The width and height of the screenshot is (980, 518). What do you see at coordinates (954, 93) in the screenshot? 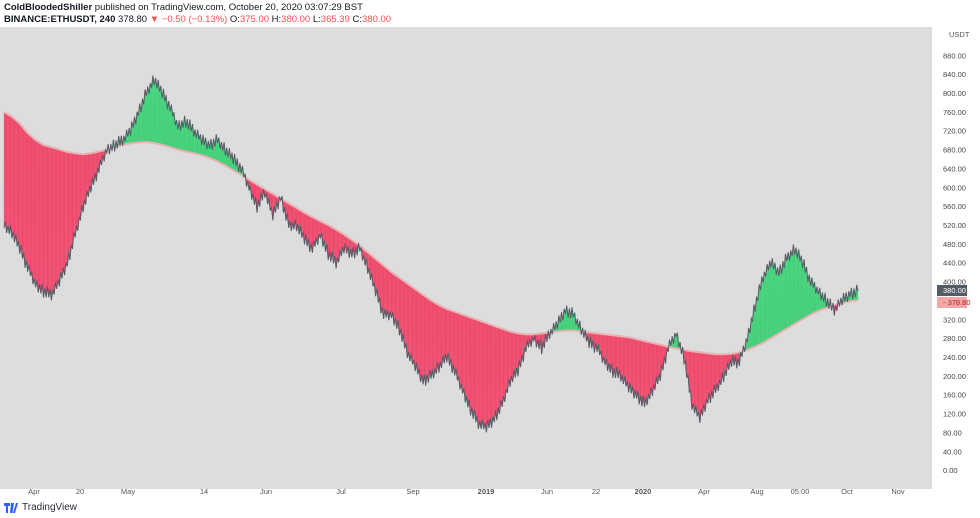
I see `y-tick-label: 800.00` at bounding box center [954, 93].